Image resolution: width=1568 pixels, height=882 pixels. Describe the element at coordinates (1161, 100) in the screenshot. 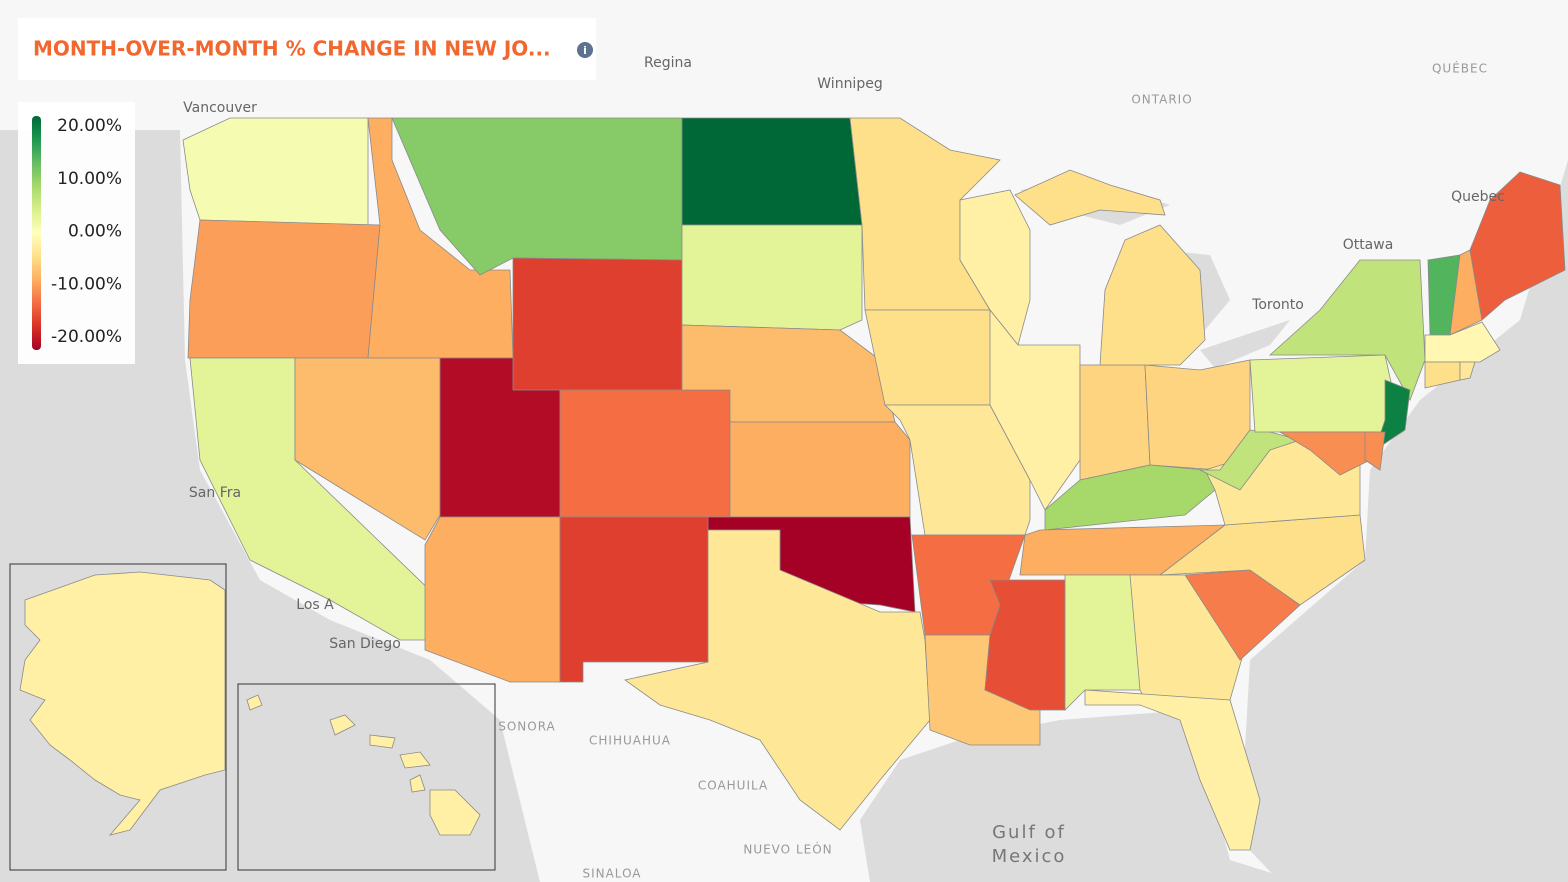

I see `place-label: ONTARIO` at that location.